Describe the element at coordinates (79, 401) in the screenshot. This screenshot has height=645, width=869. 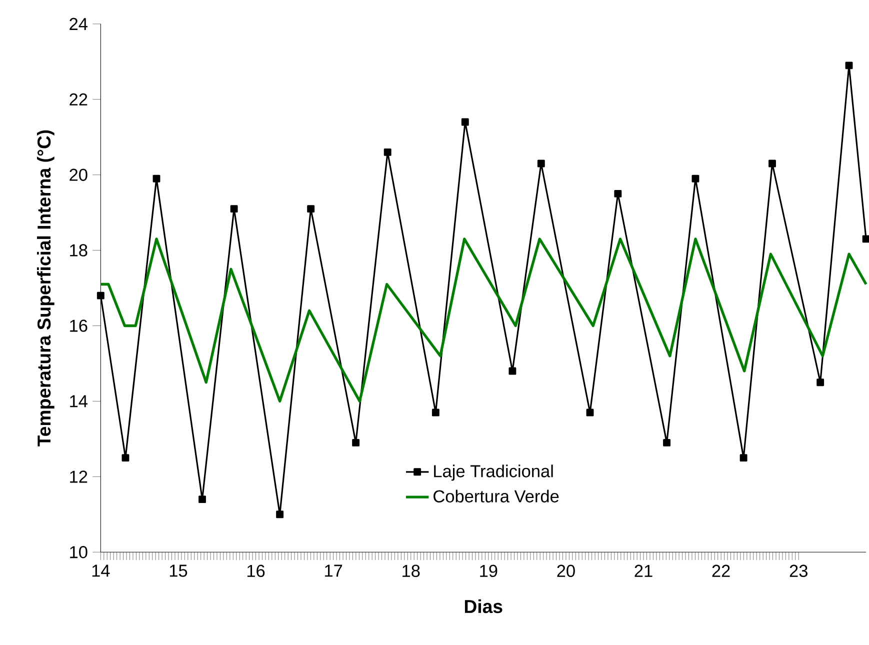
I see `y-tick-label: 14` at that location.